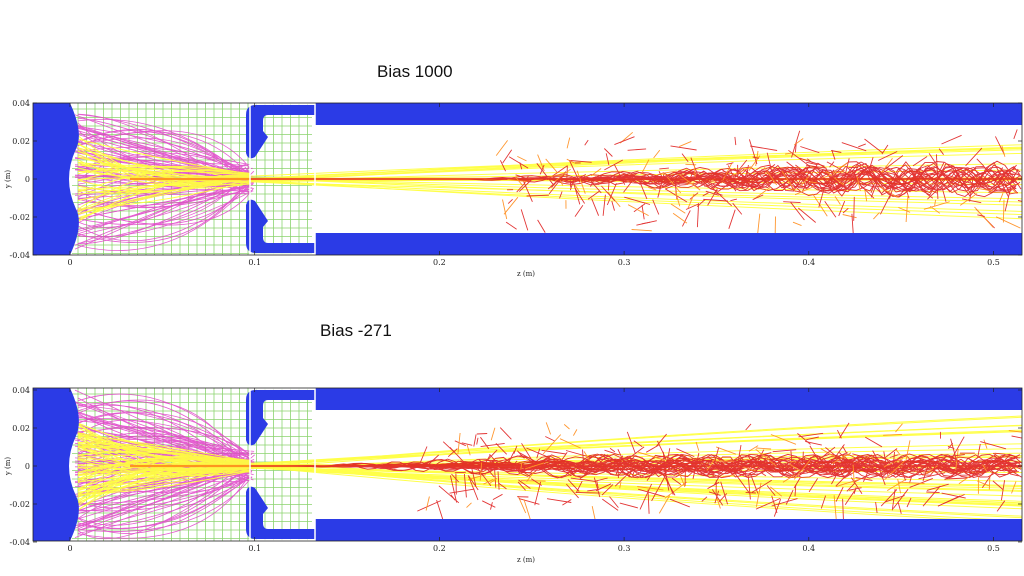  What do you see at coordinates (69, 262) in the screenshot?
I see `x-tick-label: 0` at bounding box center [69, 262].